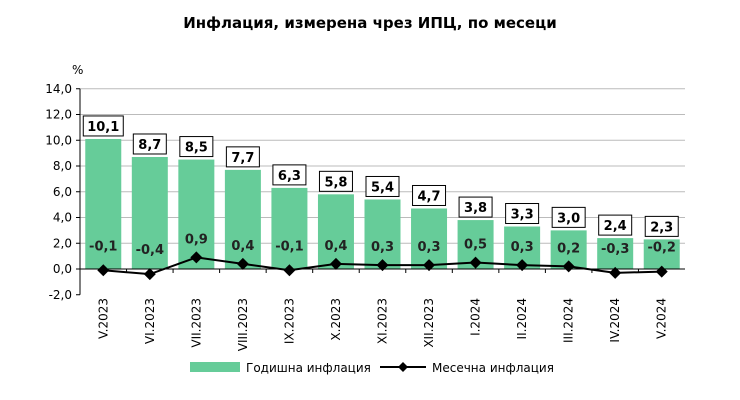  Describe the element at coordinates (289, 321) in the screenshot. I see `x-tick-label: IX.2023` at that location.